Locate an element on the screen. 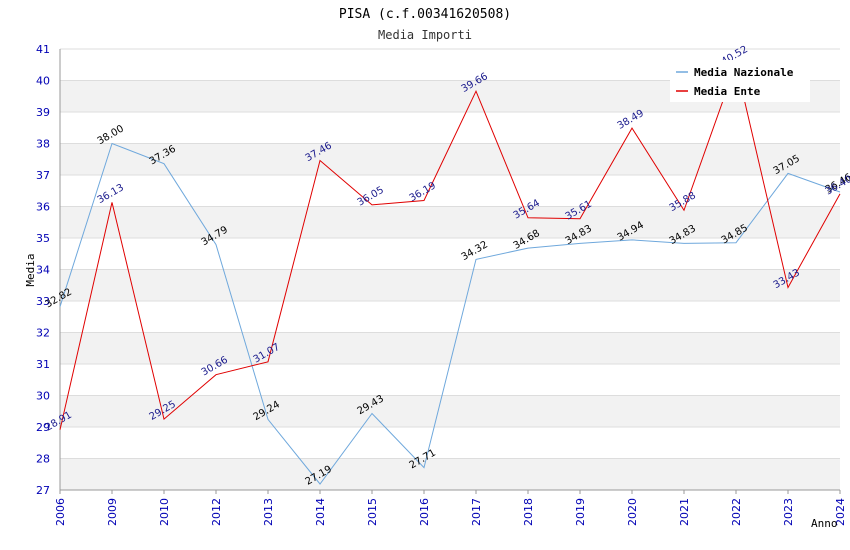  legend-box is located at coordinates (740, 81).